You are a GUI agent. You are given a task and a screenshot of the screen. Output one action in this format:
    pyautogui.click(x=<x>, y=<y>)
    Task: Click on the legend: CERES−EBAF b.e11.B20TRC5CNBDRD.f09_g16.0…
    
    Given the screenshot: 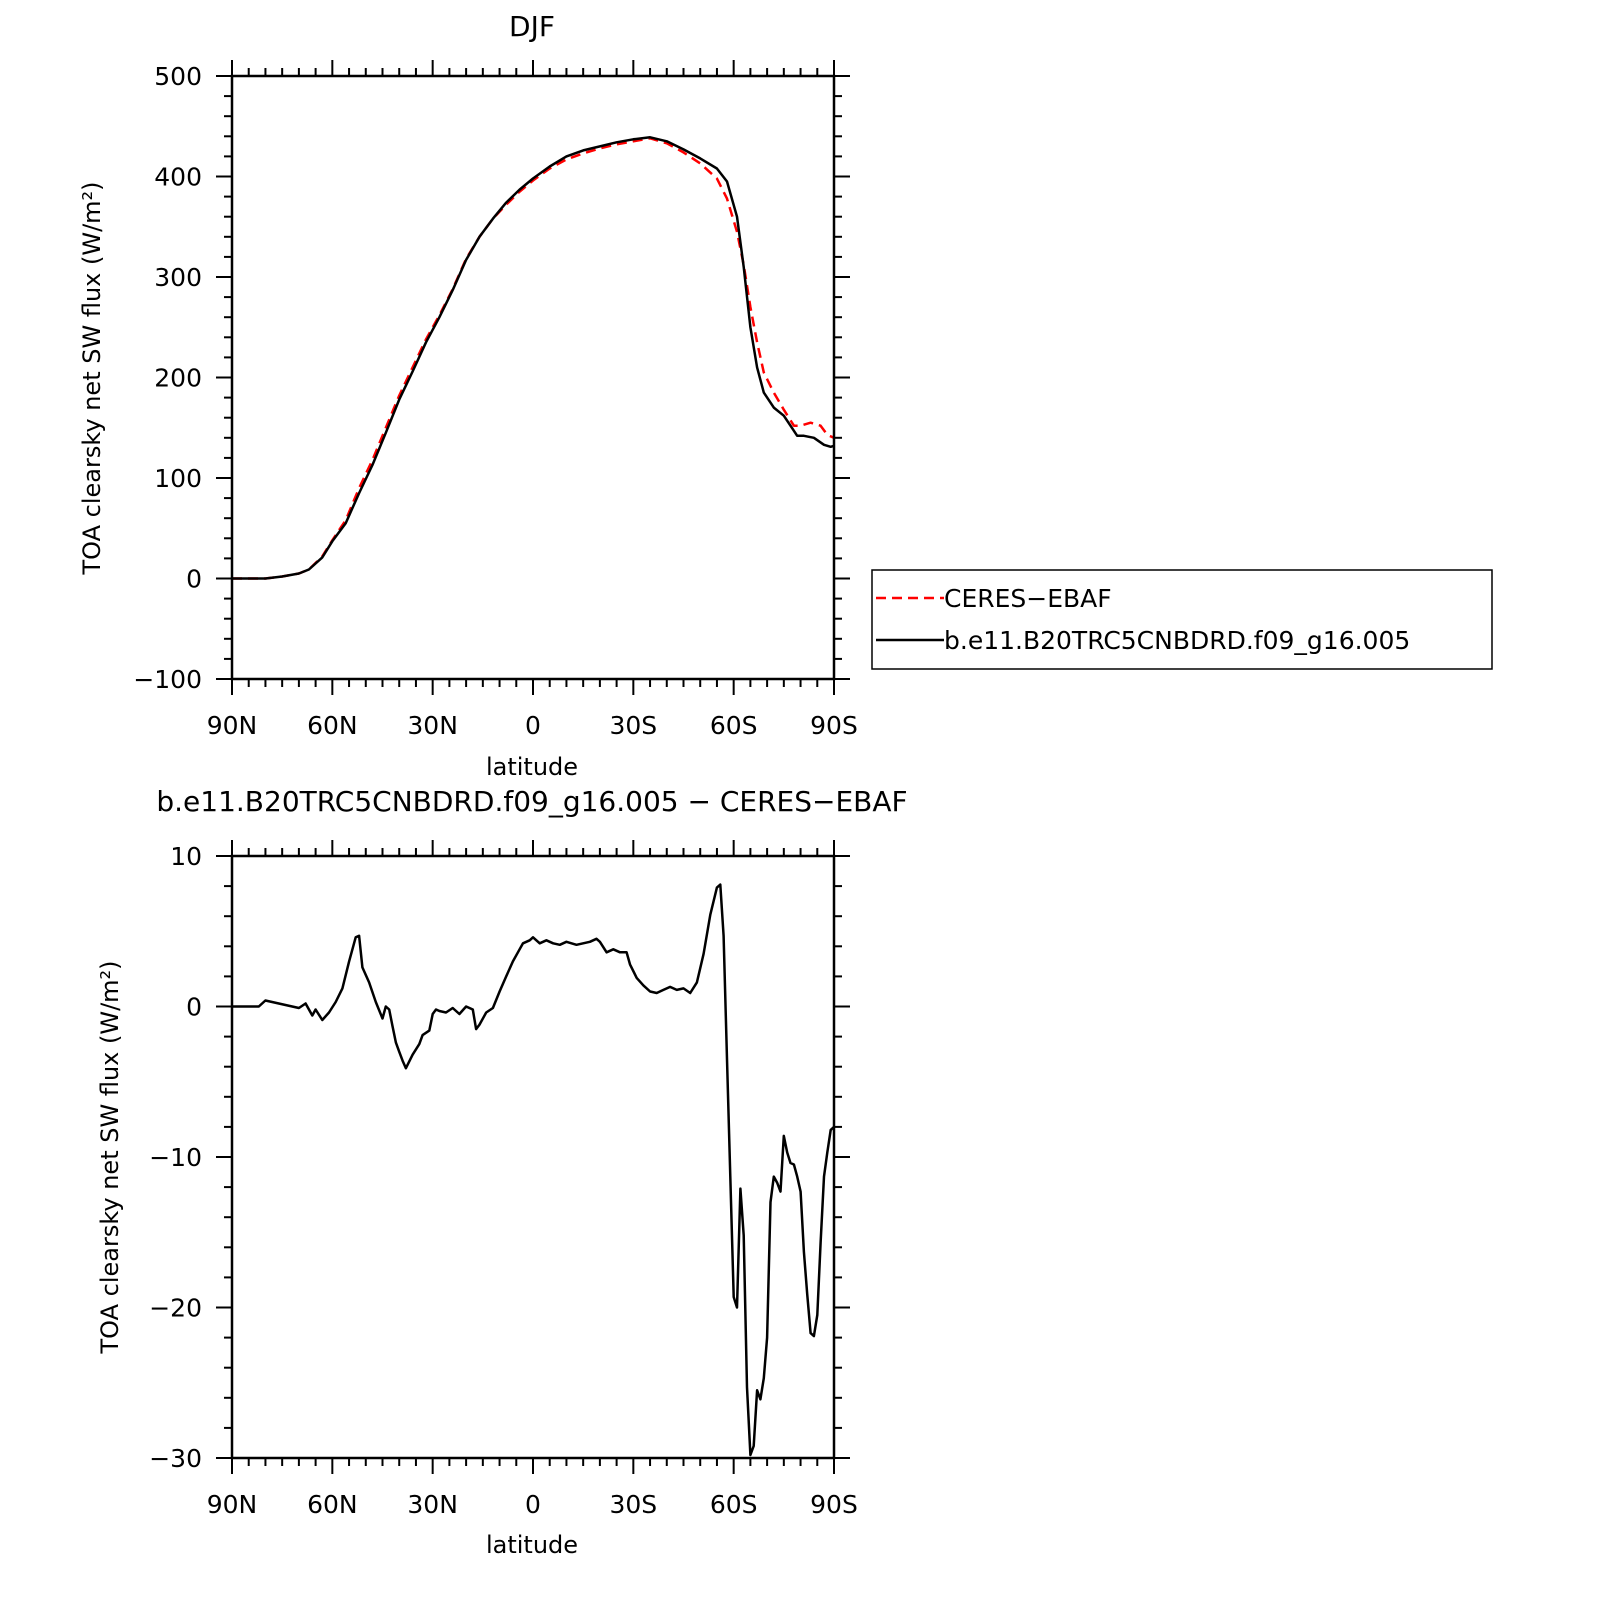 What is the action you would take?
    pyautogui.click(x=1182, y=619)
    